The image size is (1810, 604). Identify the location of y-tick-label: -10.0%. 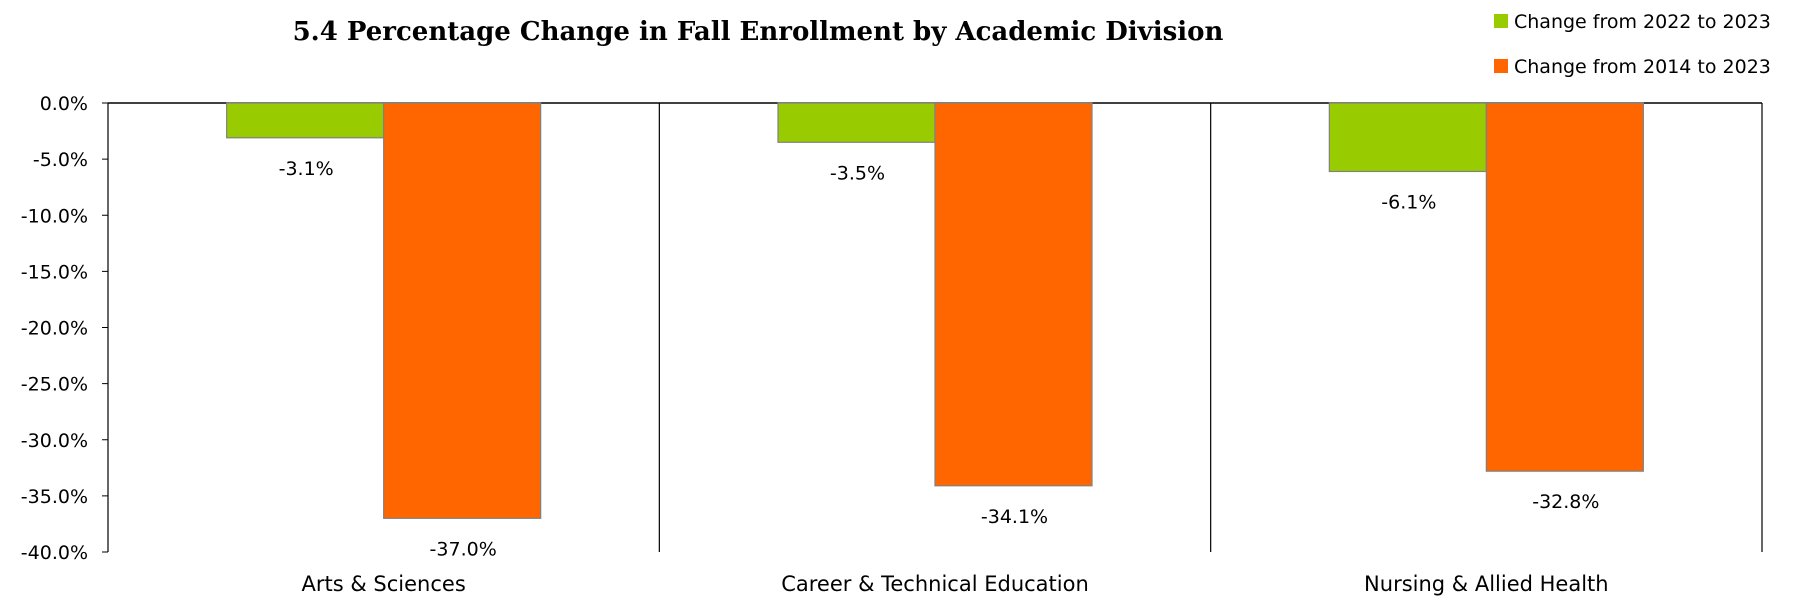
(54, 216).